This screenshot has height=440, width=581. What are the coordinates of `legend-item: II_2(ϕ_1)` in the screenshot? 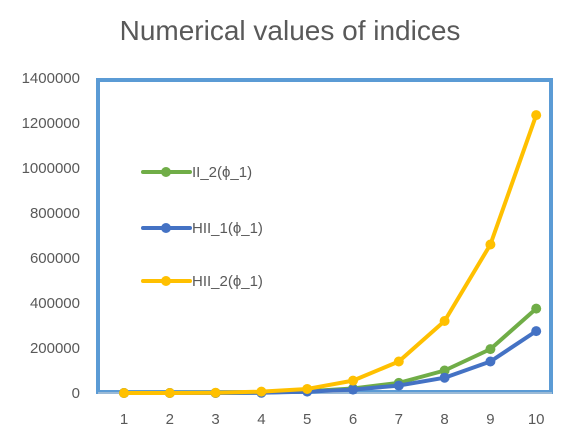 It's located at (196, 172).